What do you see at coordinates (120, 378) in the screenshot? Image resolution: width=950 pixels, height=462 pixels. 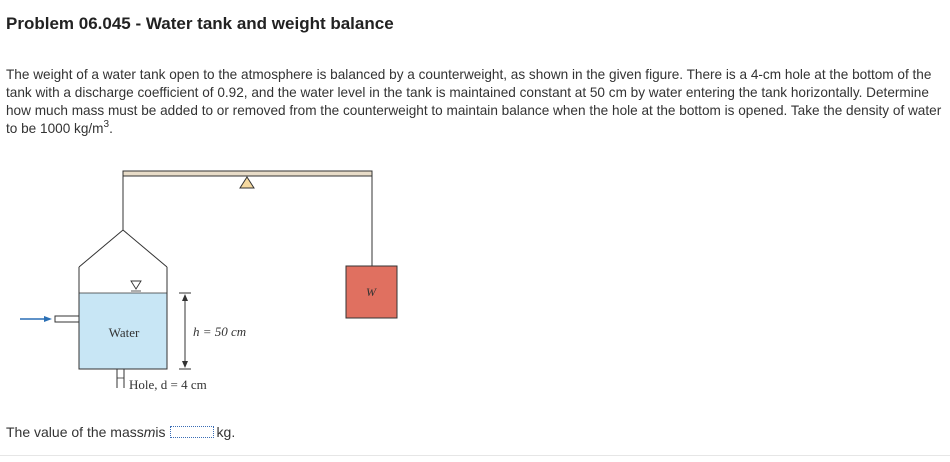 I see `hole-icon` at bounding box center [120, 378].